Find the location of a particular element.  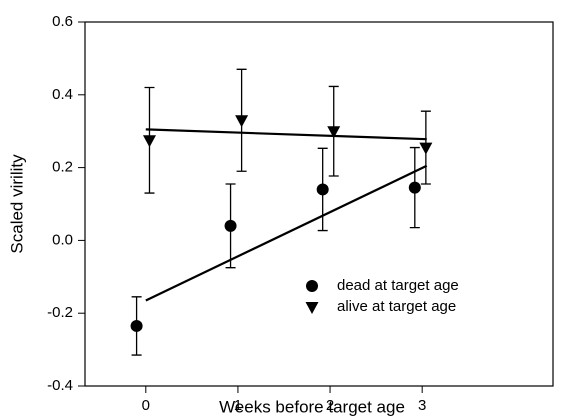

x-tick-label: 2 is located at coordinates (330, 405).